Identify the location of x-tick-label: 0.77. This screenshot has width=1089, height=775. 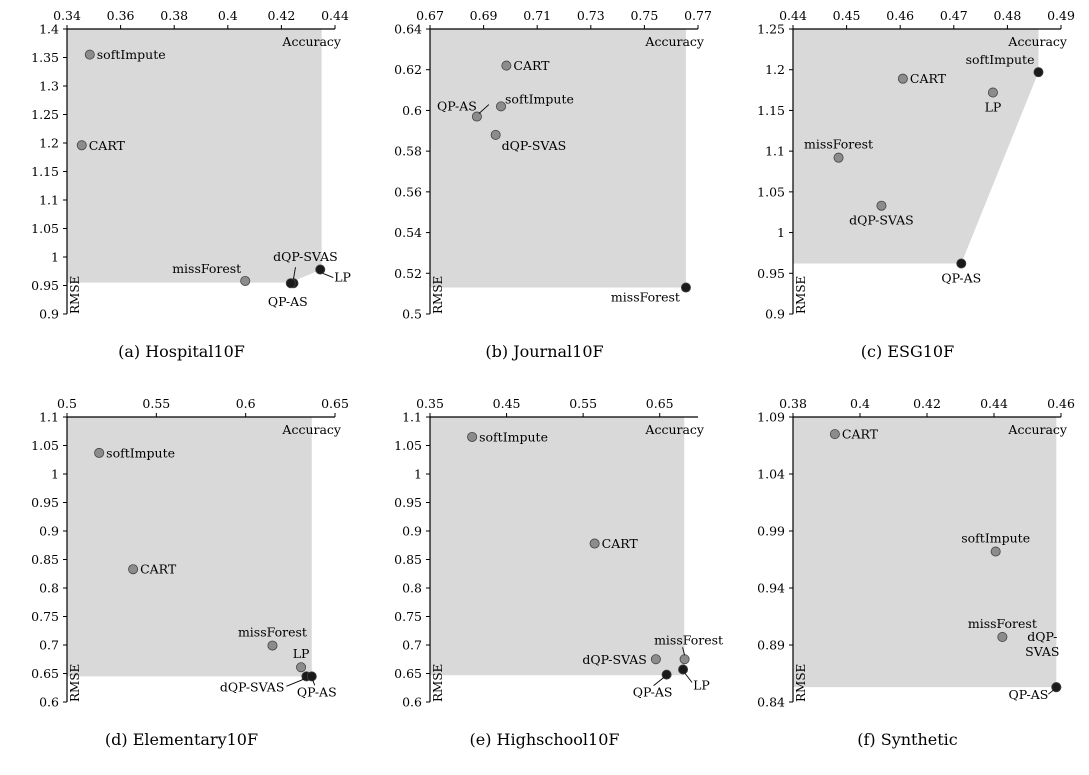
(698, 15).